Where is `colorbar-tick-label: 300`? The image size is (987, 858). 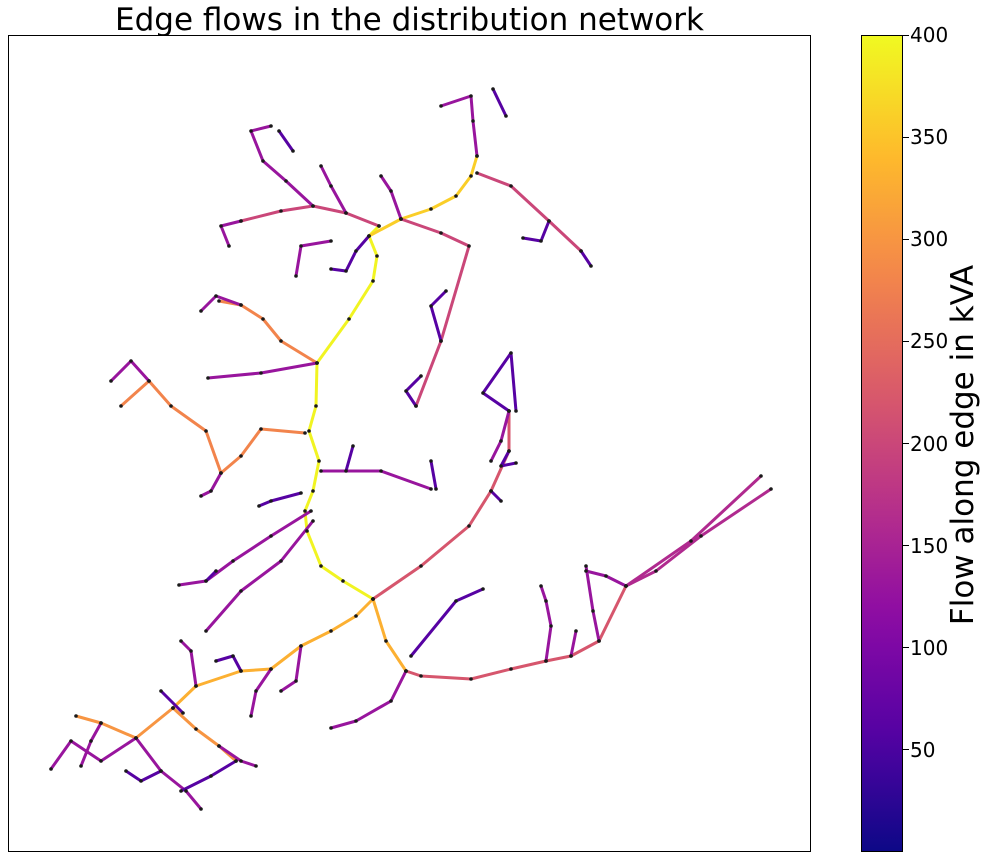
colorbar-tick-label: 300 is located at coordinates (929, 239).